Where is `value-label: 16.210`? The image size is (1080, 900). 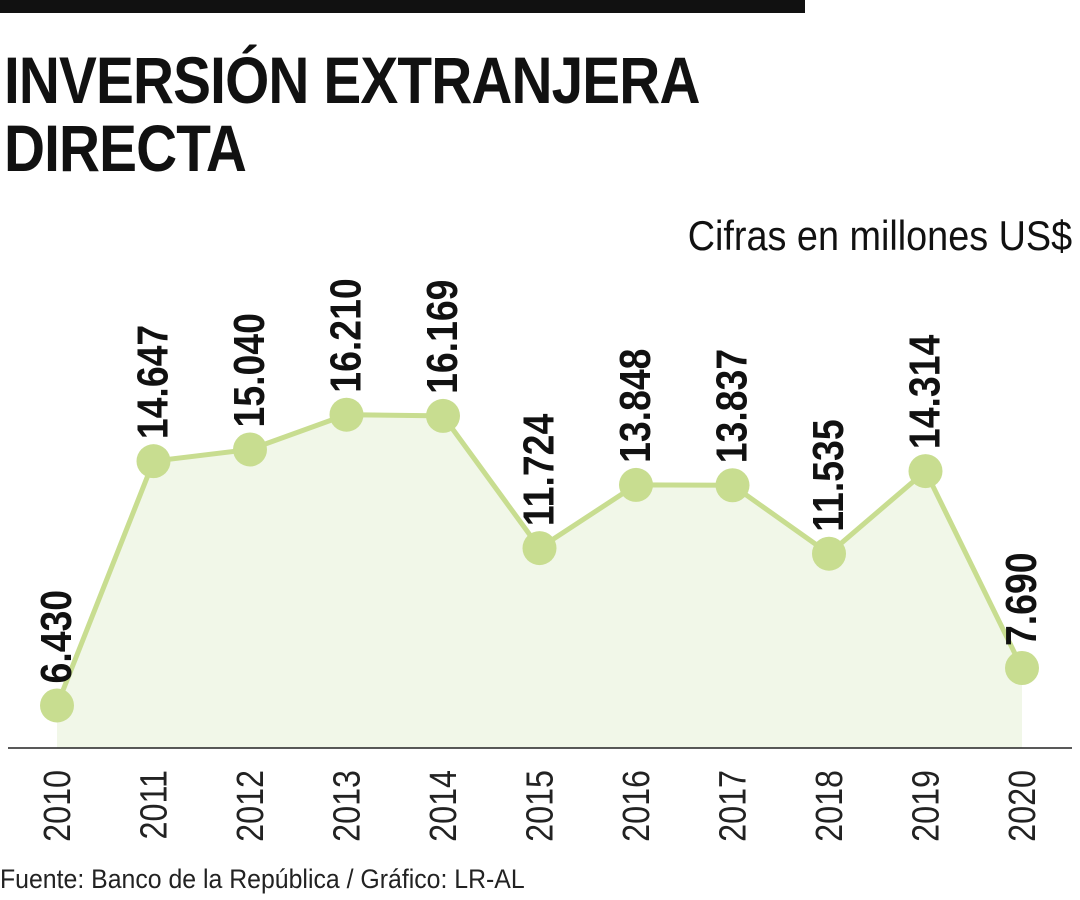
value-label: 16.210 is located at coordinates (346, 335).